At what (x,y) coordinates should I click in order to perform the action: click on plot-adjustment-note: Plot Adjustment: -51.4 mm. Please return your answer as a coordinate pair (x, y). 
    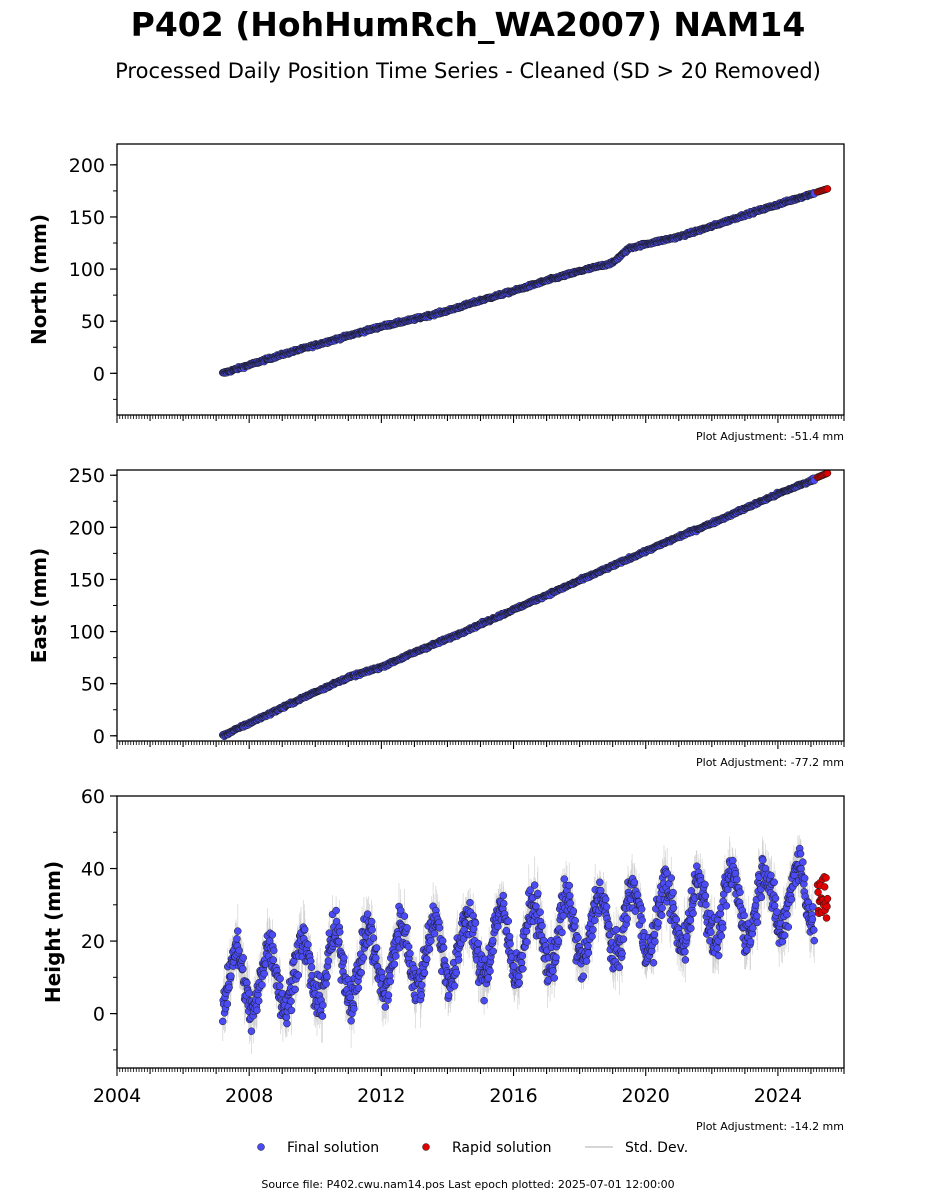
    Looking at the image, I should click on (770, 436).